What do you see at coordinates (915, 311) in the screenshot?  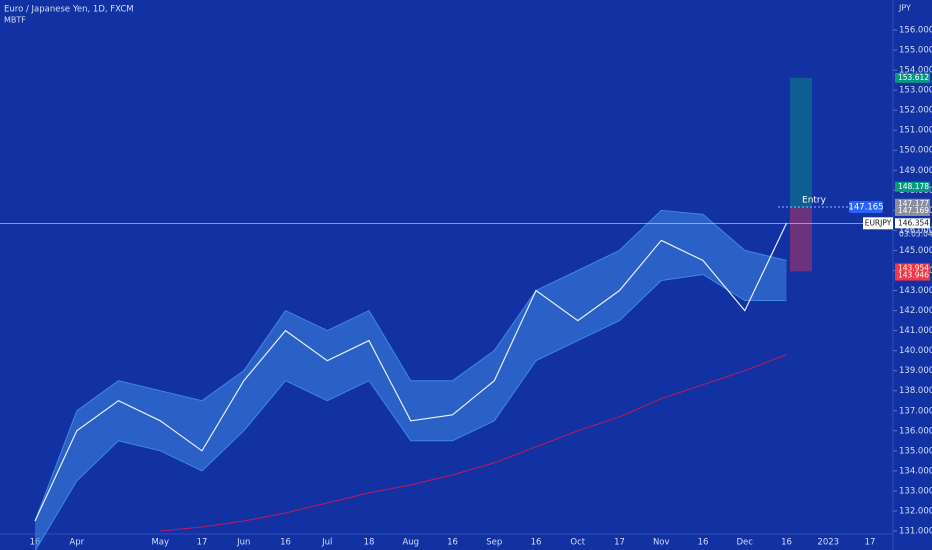 I see `y-tick-label: 142.000` at bounding box center [915, 311].